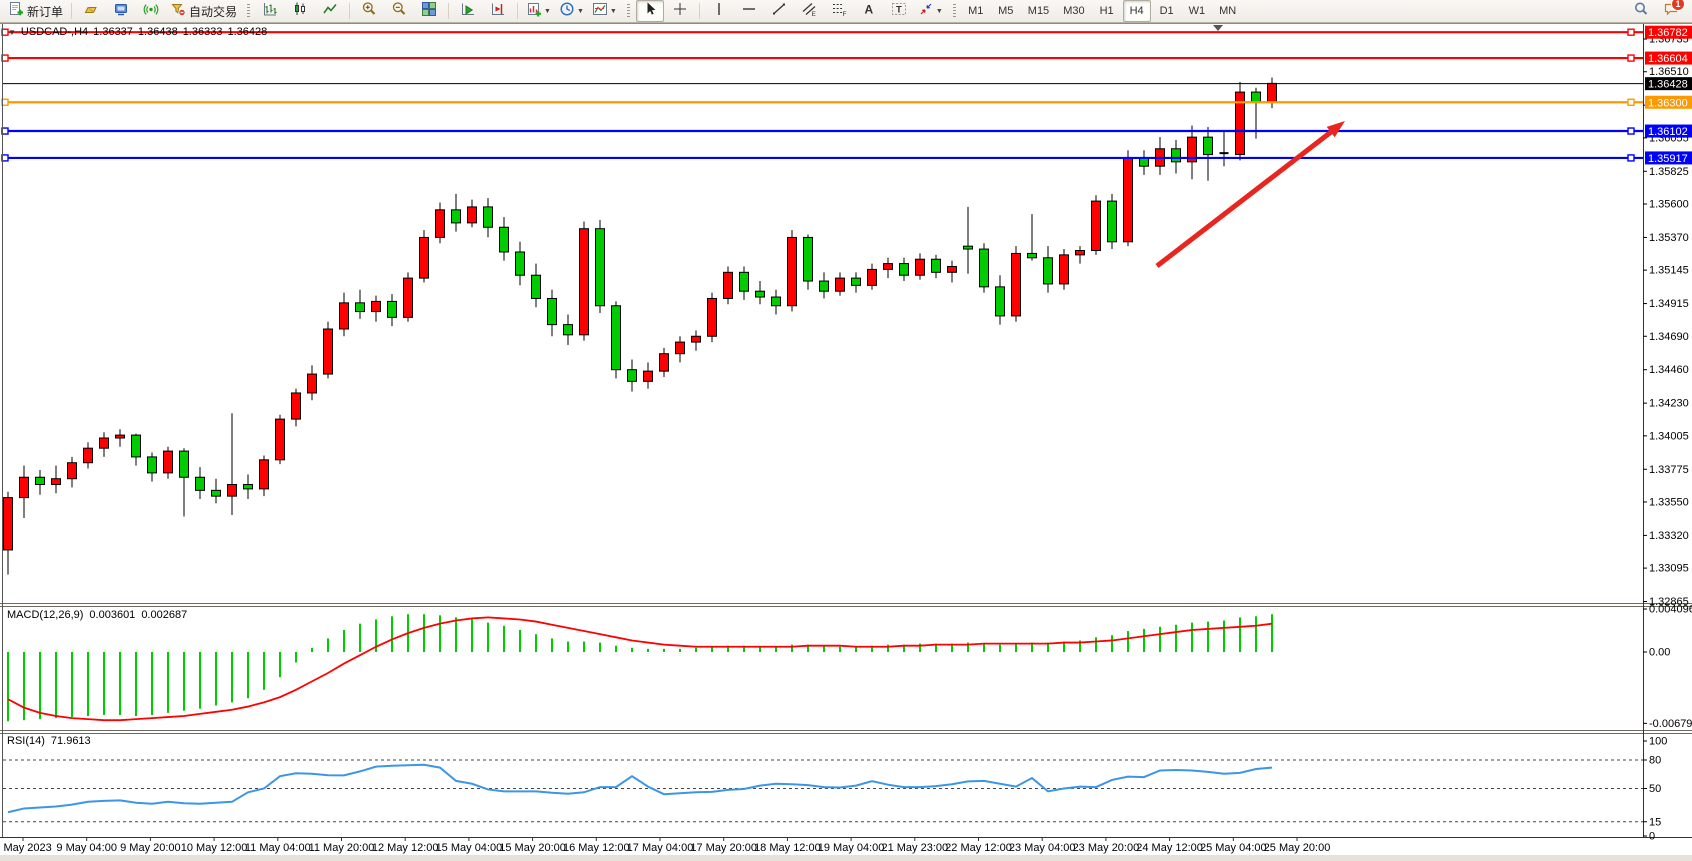  I want to click on templates-button: ▼, so click(604, 11).